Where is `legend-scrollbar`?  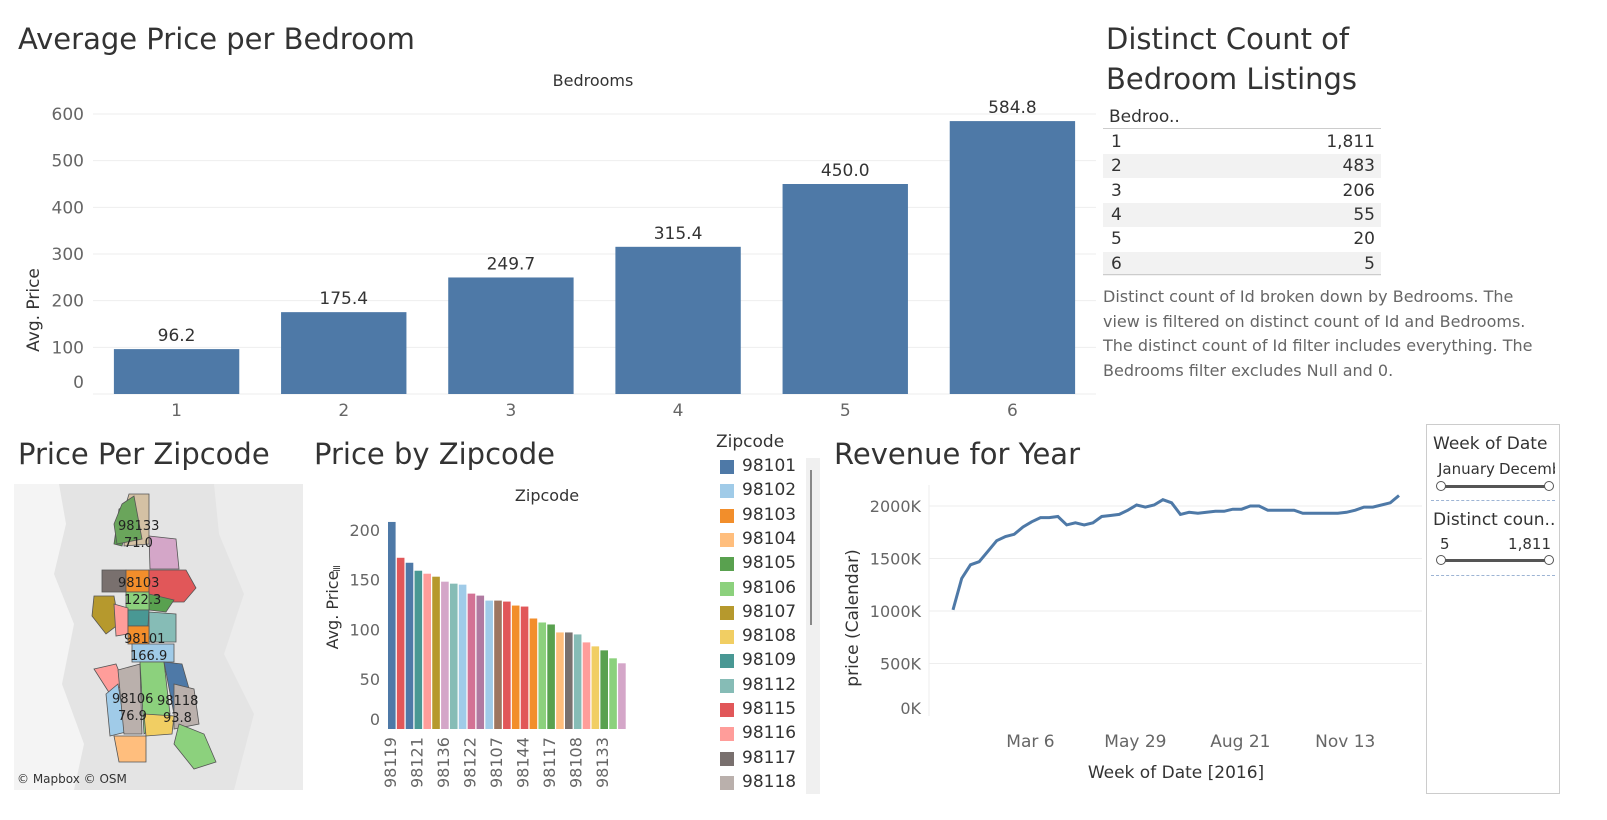 legend-scrollbar is located at coordinates (813, 626).